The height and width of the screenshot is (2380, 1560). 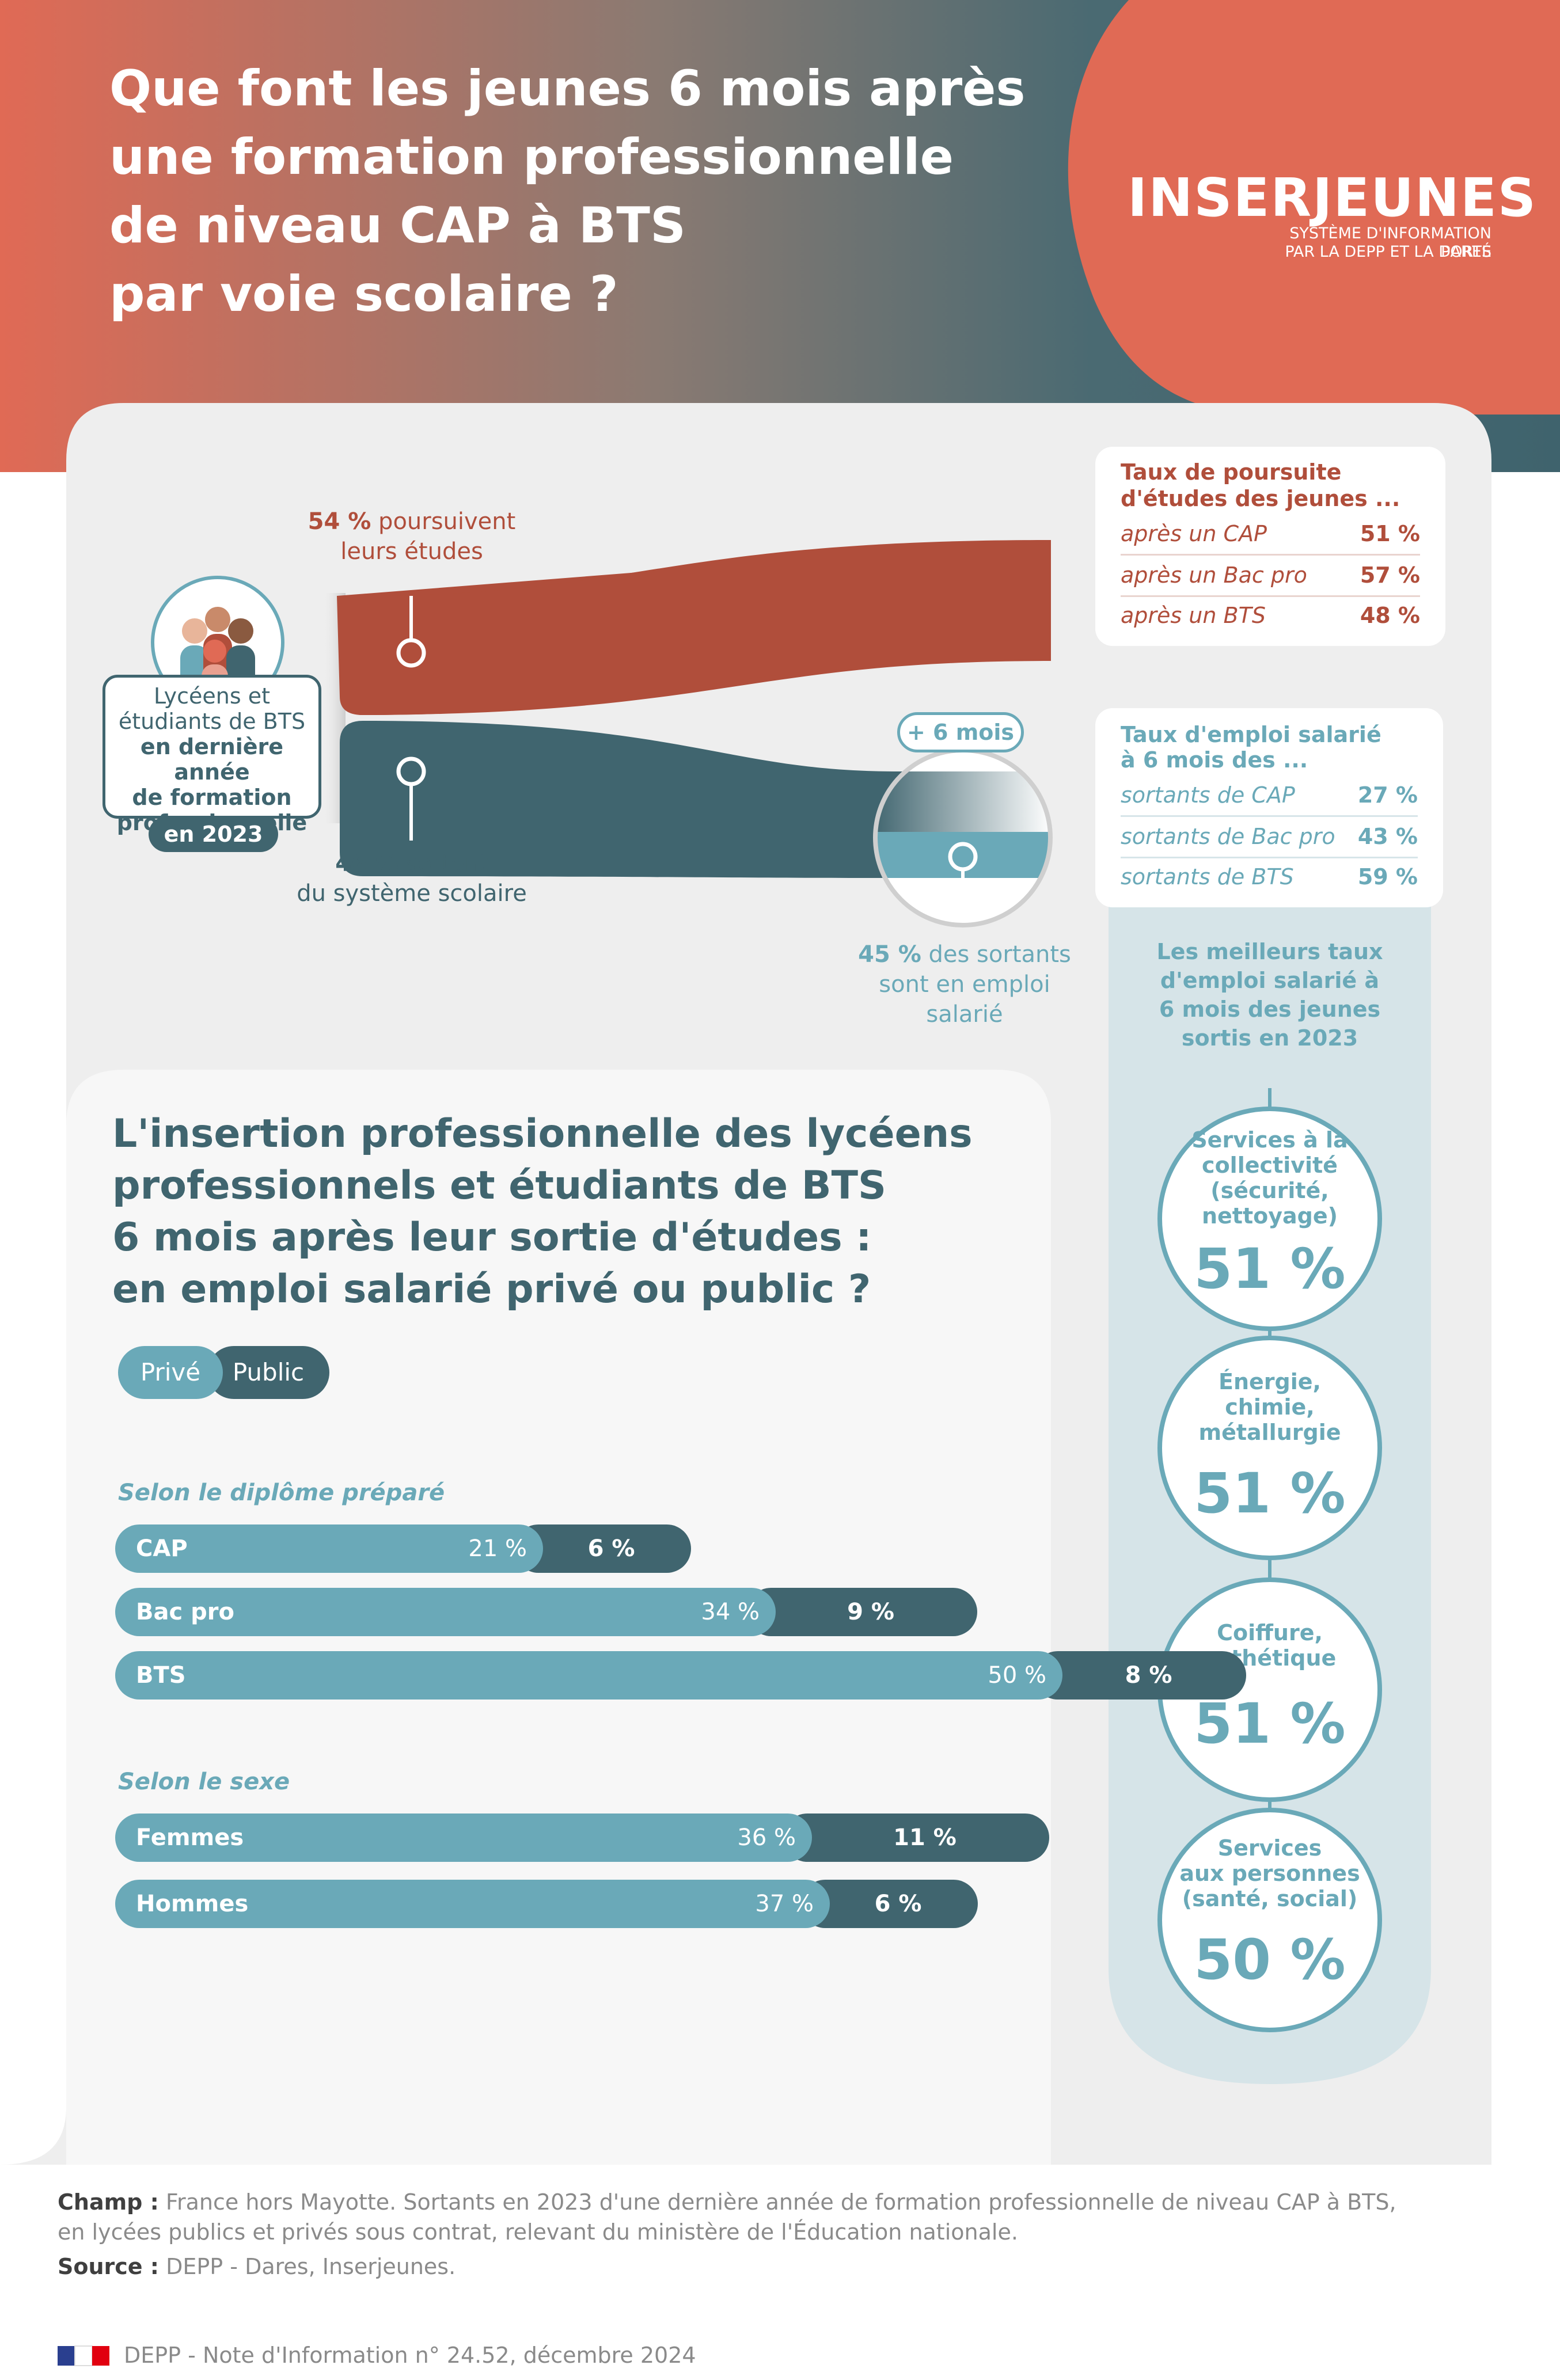 I want to click on insertion-title-line: professionnels et étudiants de BTS, so click(x=499, y=1186).